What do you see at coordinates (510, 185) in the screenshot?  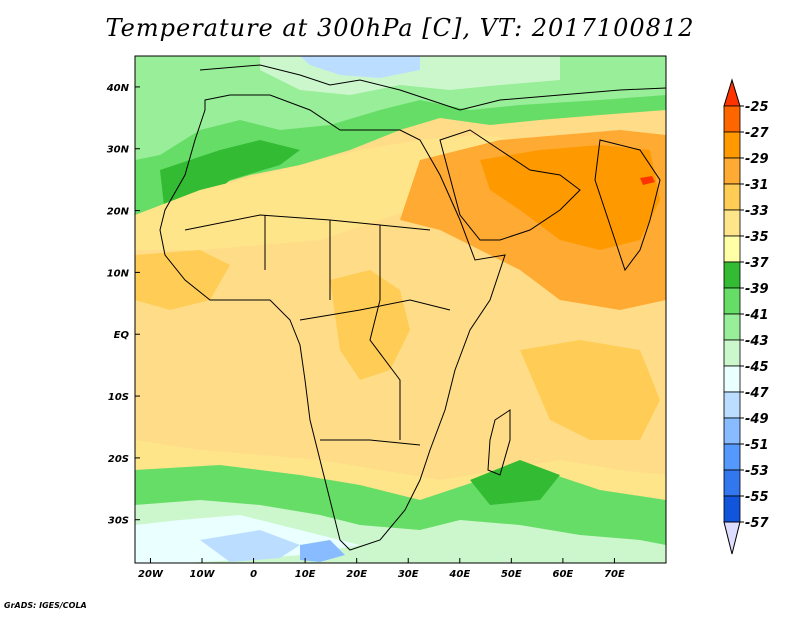 I see `arabia-coast` at bounding box center [510, 185].